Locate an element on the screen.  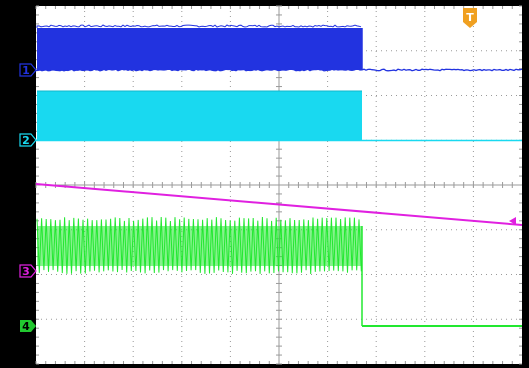
channel-2-burst is located at coordinates (199, 115).